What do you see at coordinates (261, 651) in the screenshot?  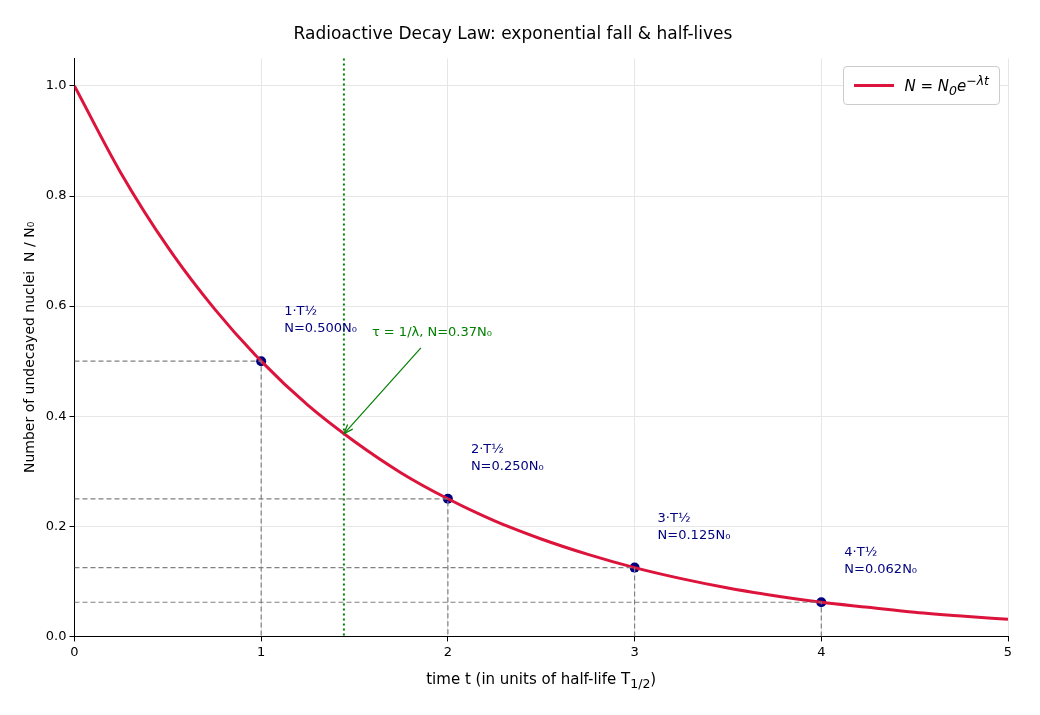 I see `x-tick-label: 1` at bounding box center [261, 651].